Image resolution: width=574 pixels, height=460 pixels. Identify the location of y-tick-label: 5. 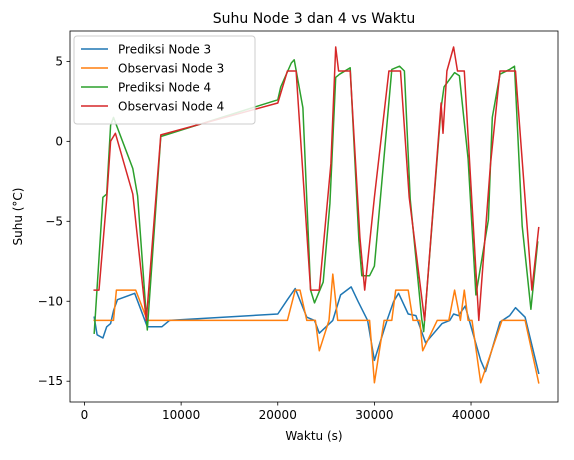
(59, 61).